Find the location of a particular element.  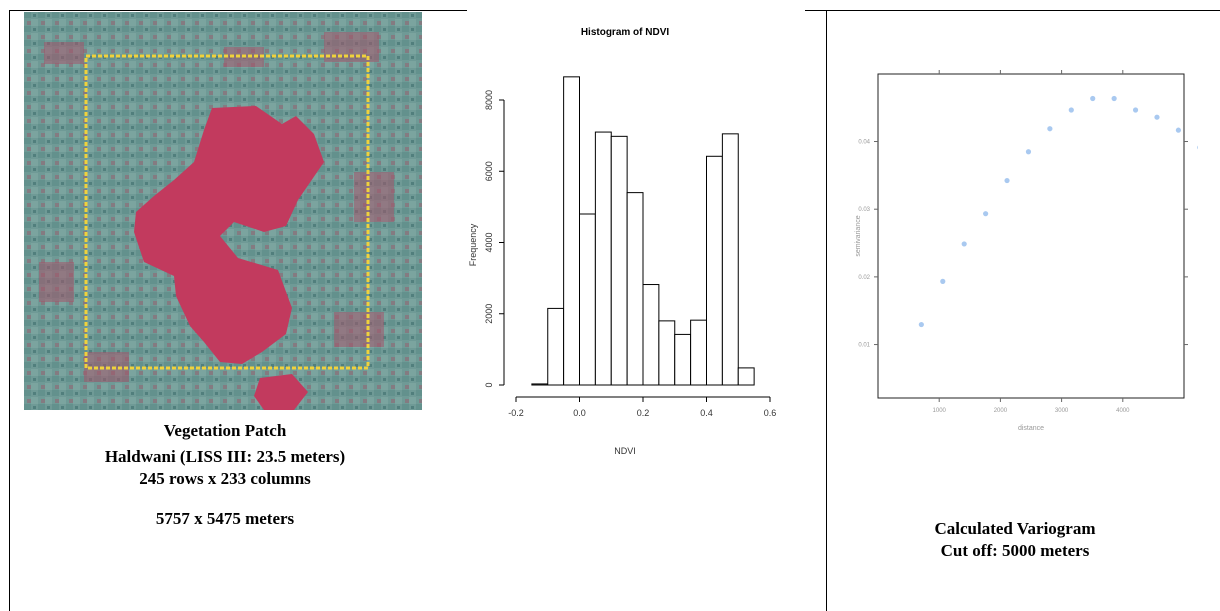

histogram-title: Histogram of NDVI is located at coordinates (625, 32).